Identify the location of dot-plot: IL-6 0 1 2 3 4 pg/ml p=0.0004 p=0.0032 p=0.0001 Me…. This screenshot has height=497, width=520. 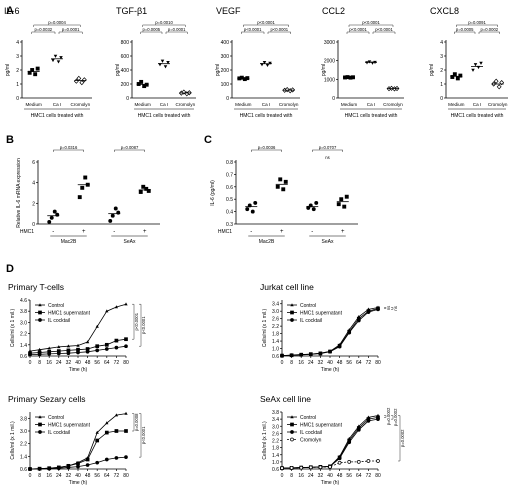
(48, 62).